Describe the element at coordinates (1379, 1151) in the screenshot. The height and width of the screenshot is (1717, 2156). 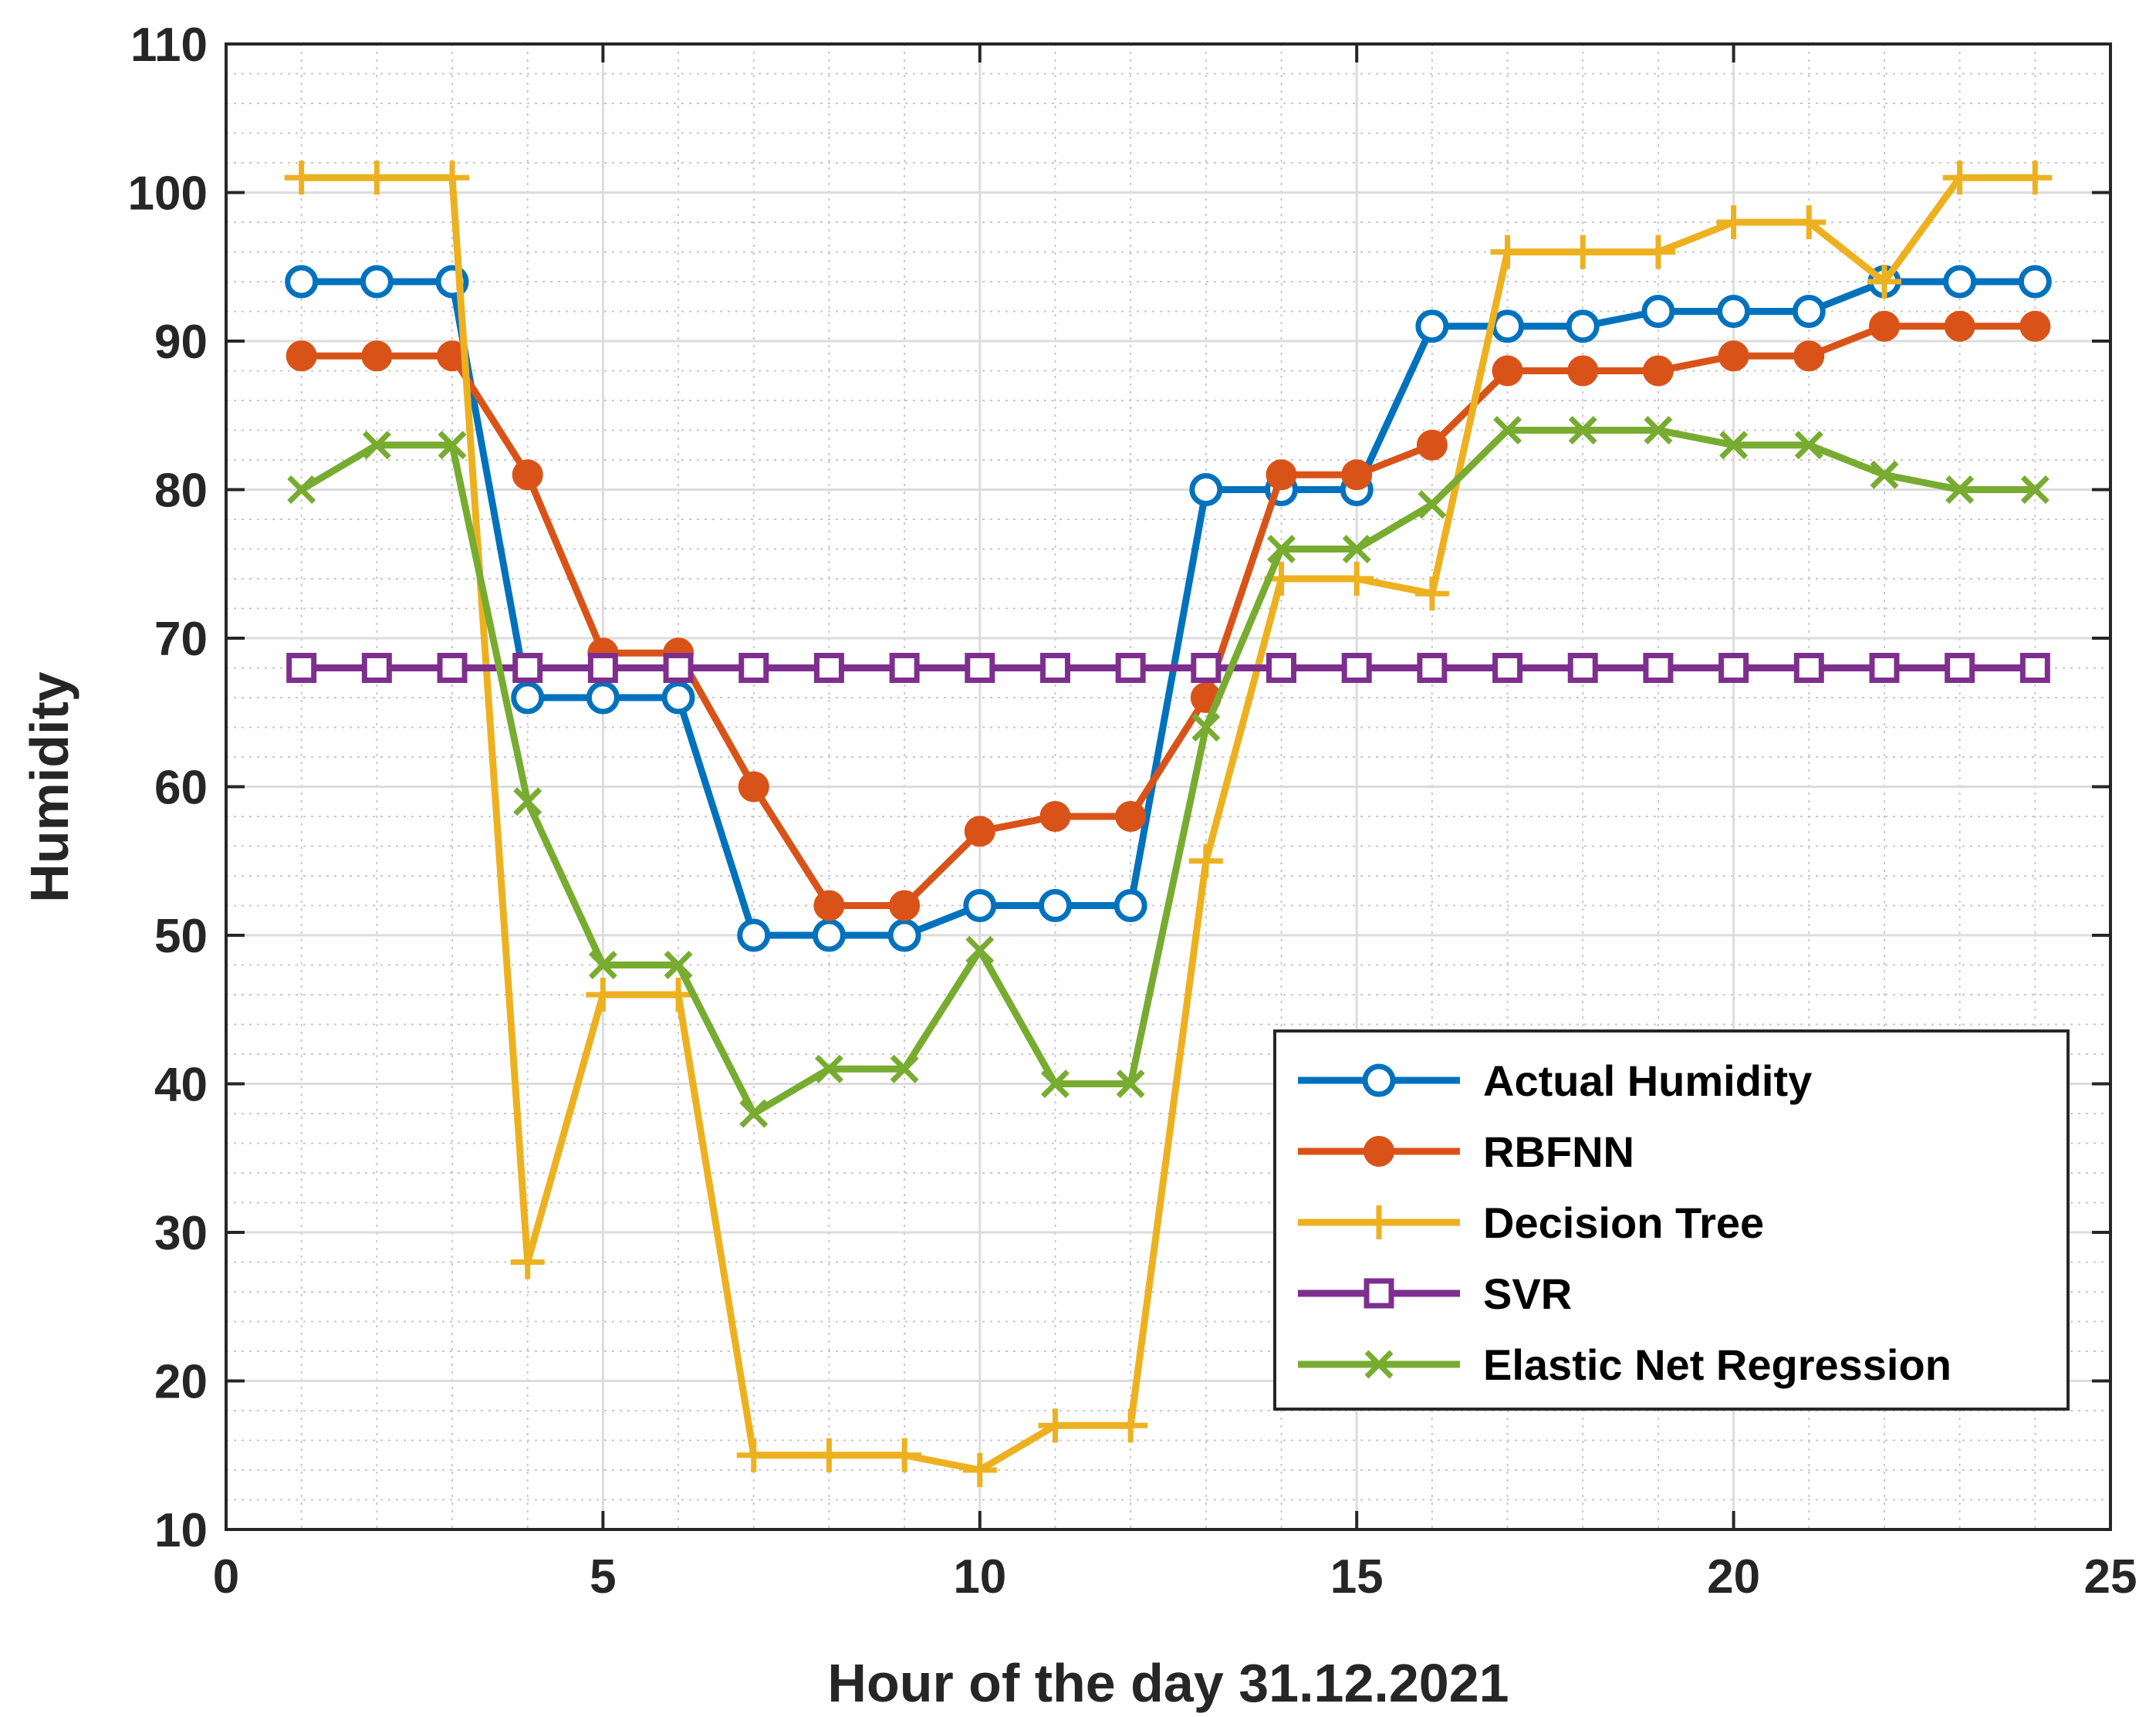
I see `legend-marker-rbfnn` at that location.